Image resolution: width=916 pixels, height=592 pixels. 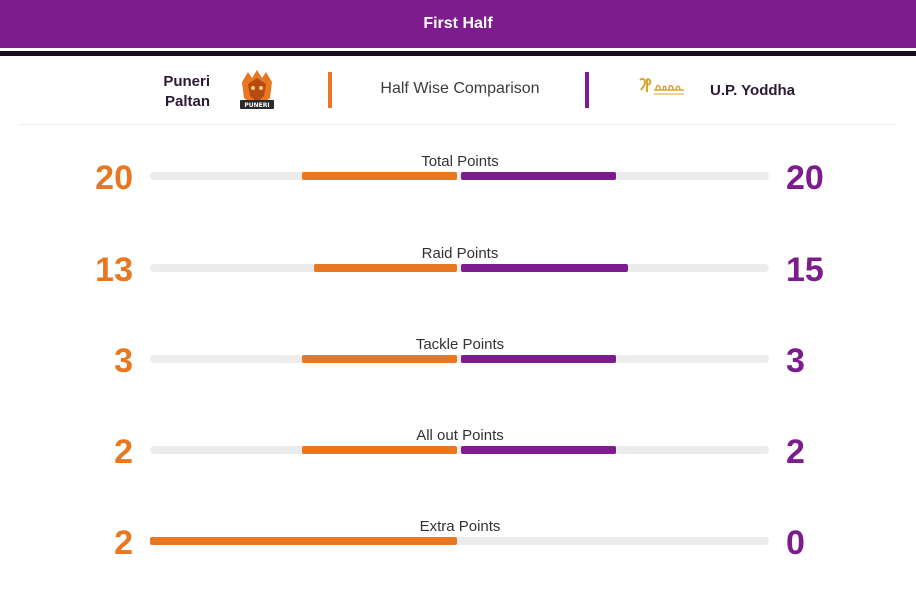 What do you see at coordinates (458, 457) in the screenshot?
I see `stat-row: All out Points 2 2` at bounding box center [458, 457].